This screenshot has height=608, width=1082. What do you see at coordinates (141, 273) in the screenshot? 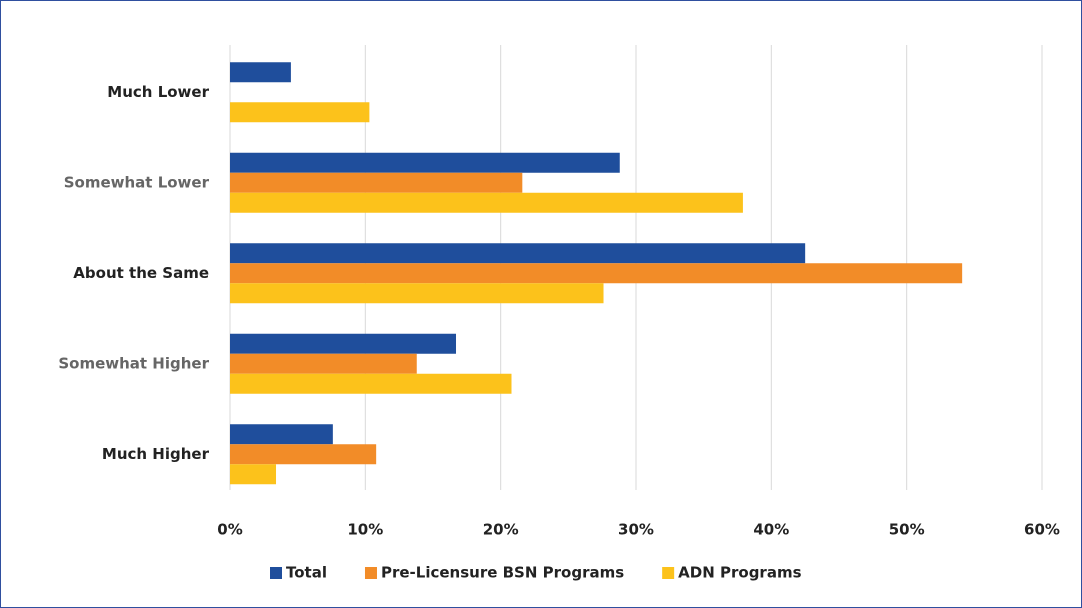
I see `y-tick-label: About the Same` at bounding box center [141, 273].